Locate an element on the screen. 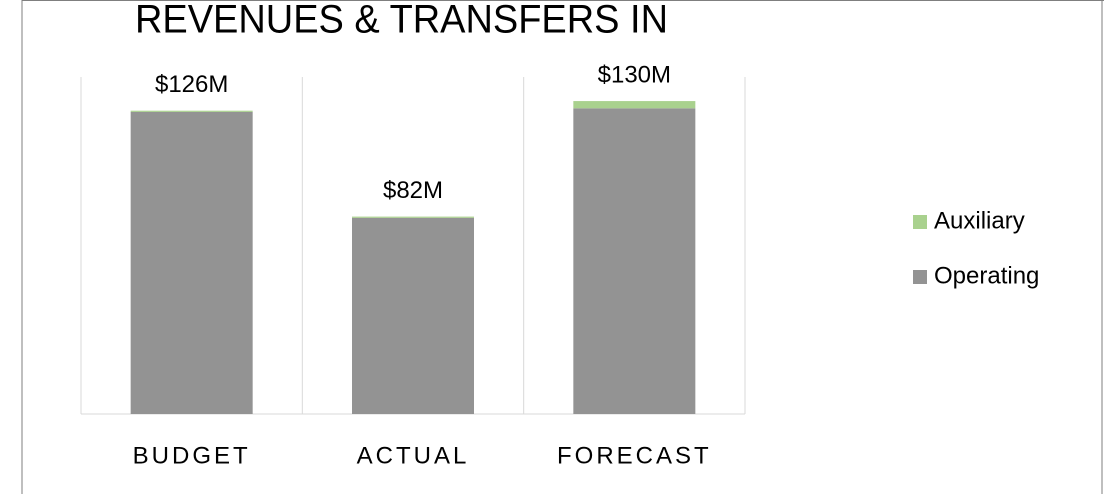 Image resolution: width=1104 pixels, height=494 pixels. x-tick-label: BUDGET is located at coordinates (192, 455).